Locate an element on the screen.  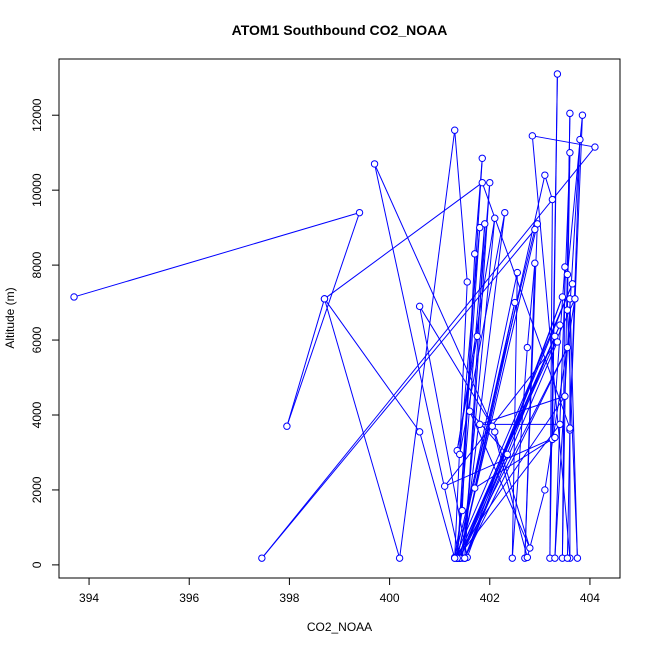
x-tick-label: 404 is located at coordinates (590, 598).